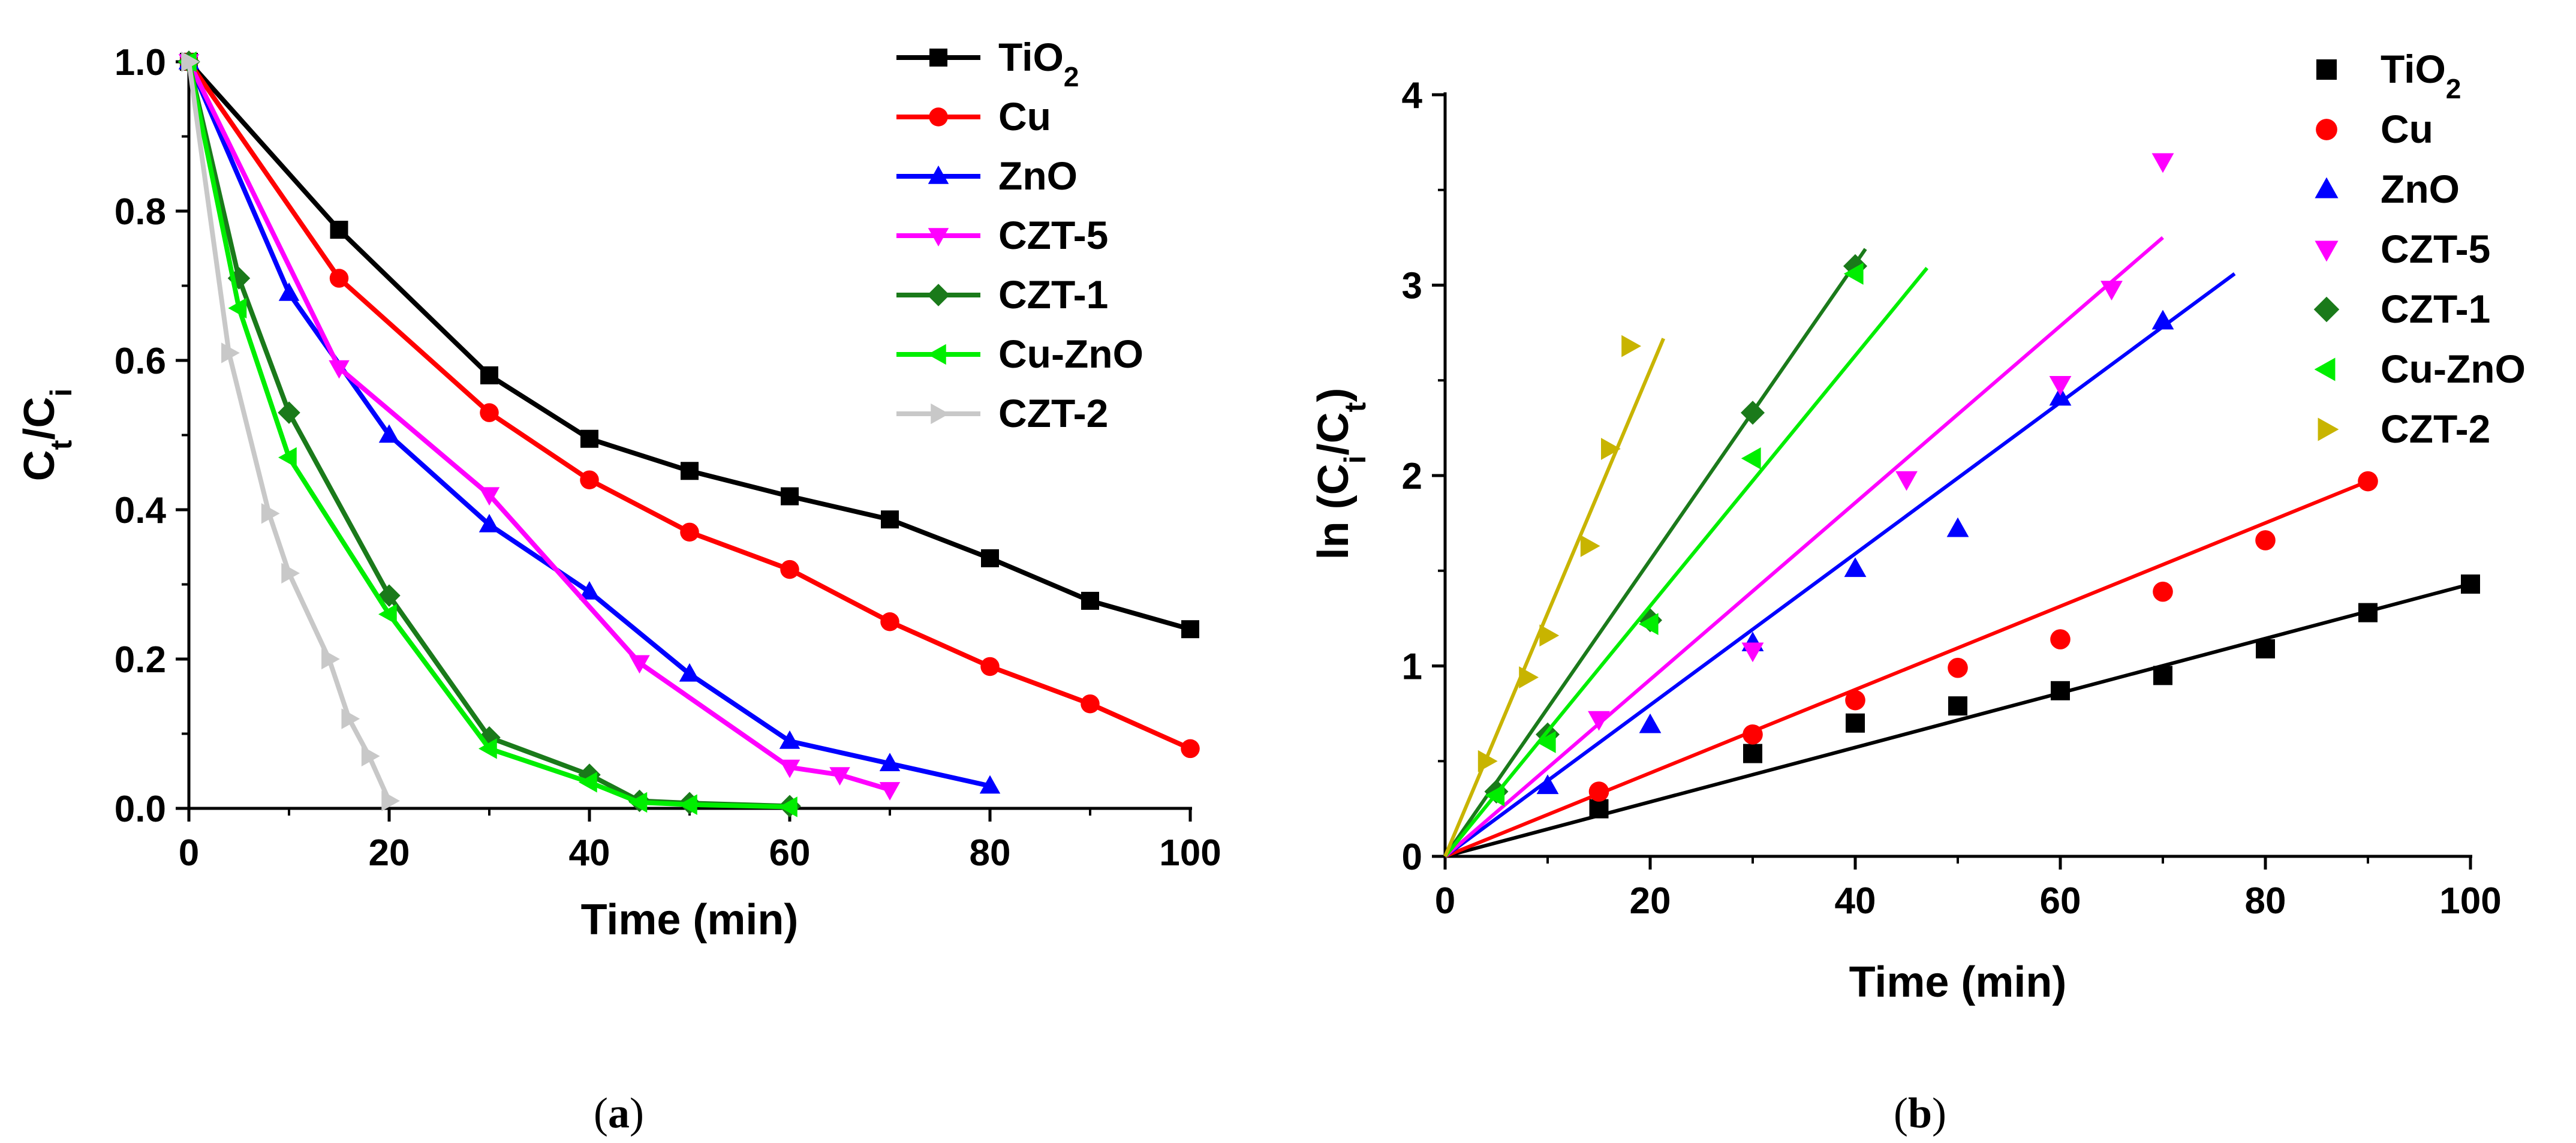 The width and height of the screenshot is (2576, 1143). I want to click on x-tick-label: 40, so click(1856, 901).